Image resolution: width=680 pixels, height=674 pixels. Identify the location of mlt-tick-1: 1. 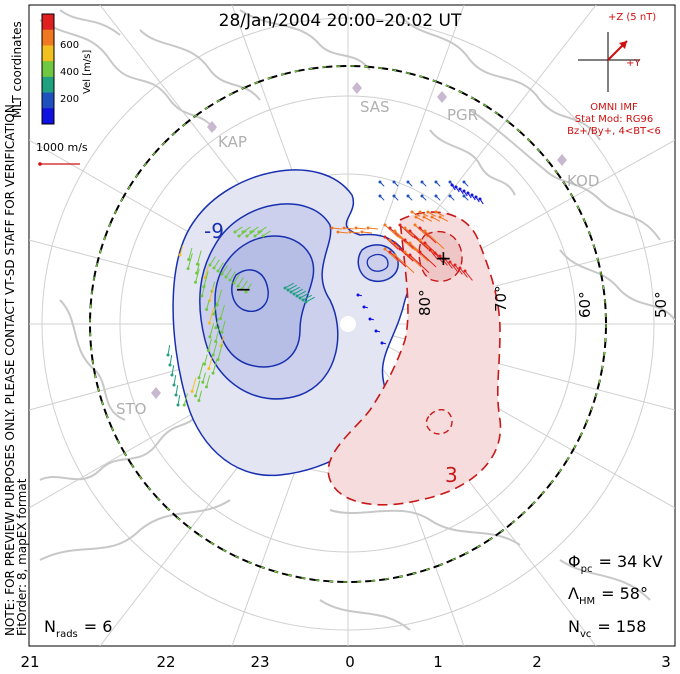
(438, 662).